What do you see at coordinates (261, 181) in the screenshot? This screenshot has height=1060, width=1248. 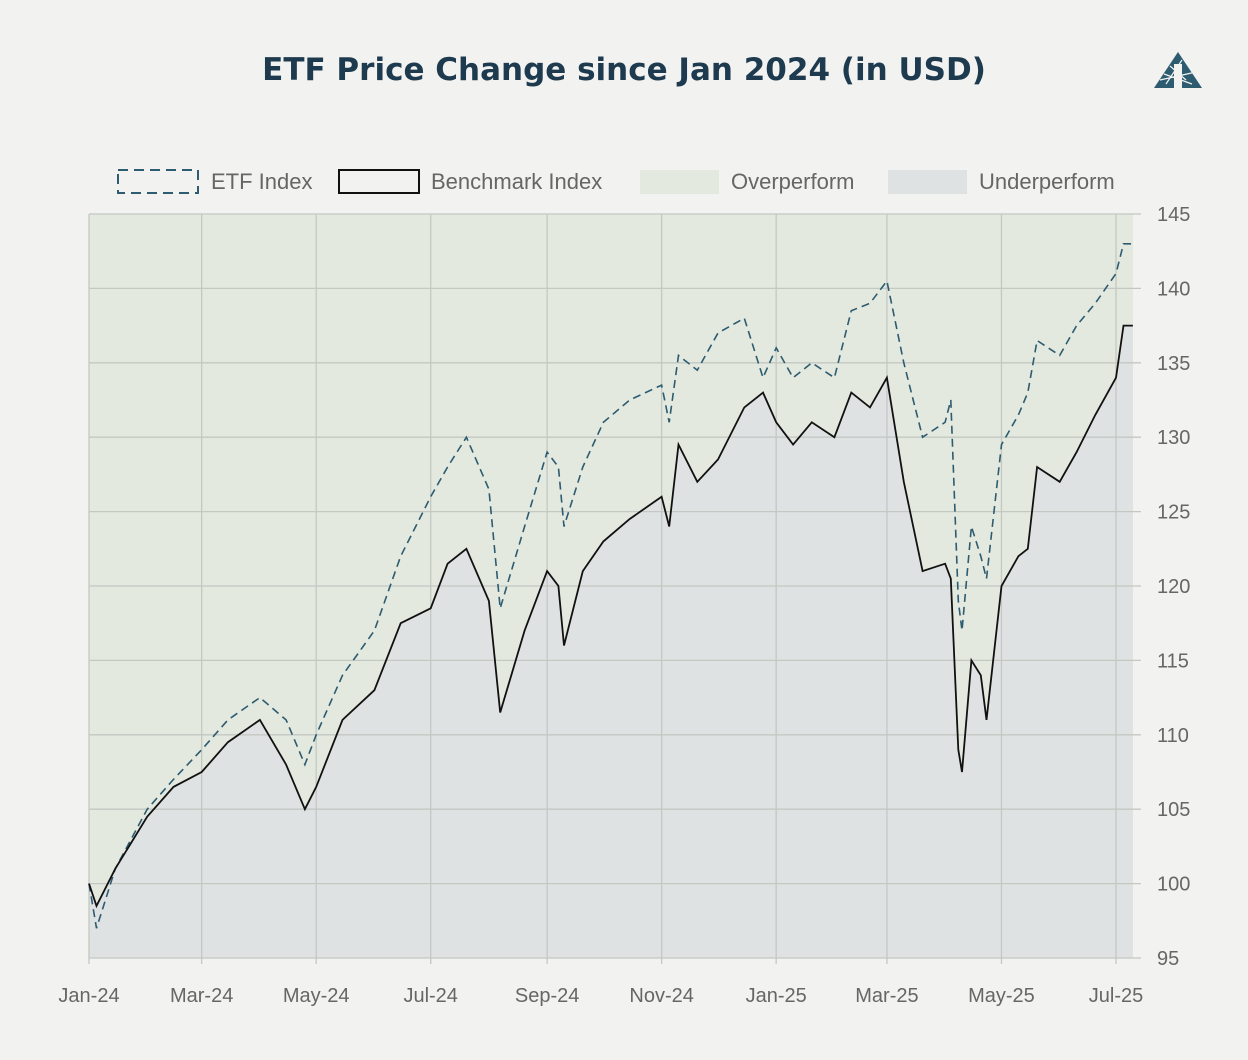 I see `legend-label-etf: ETF Index` at bounding box center [261, 181].